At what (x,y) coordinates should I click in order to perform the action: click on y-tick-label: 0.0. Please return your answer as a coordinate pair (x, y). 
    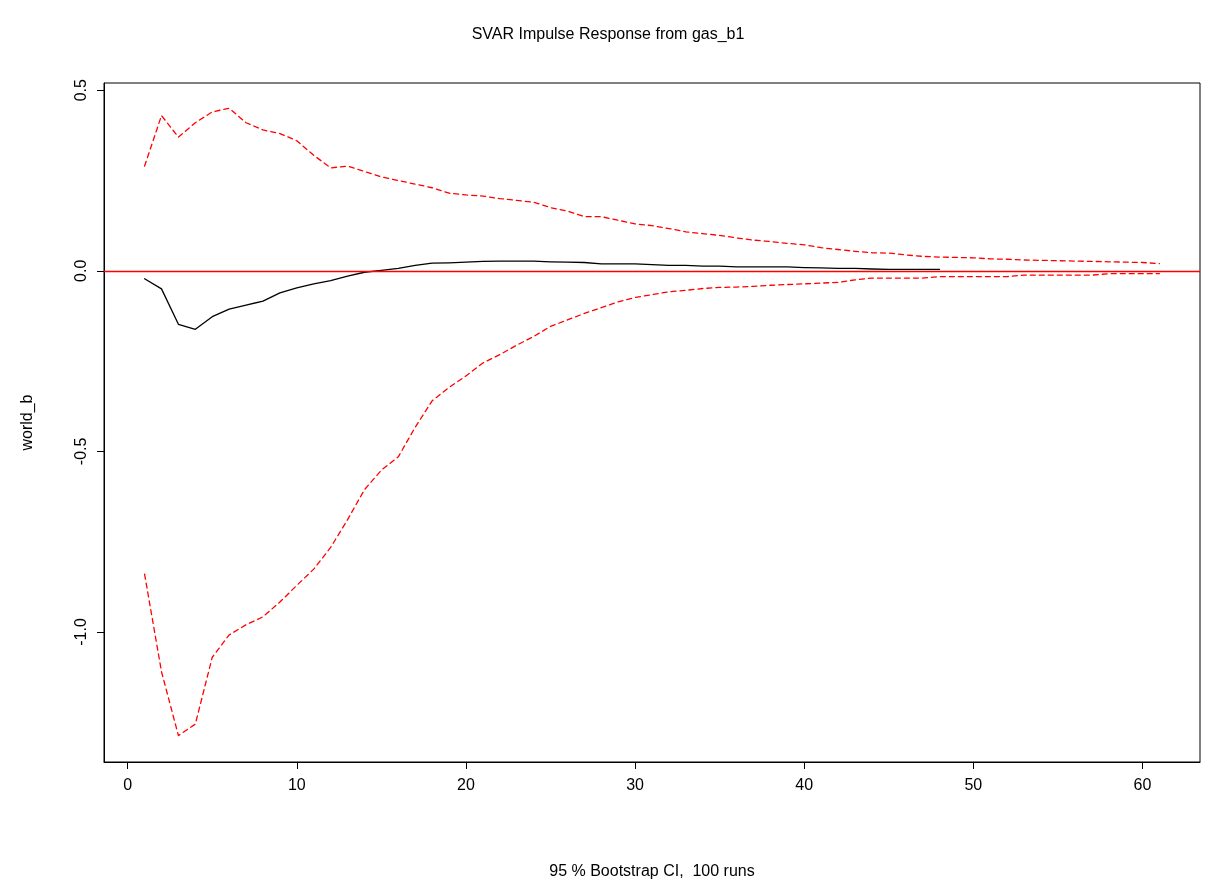
    Looking at the image, I should click on (80, 270).